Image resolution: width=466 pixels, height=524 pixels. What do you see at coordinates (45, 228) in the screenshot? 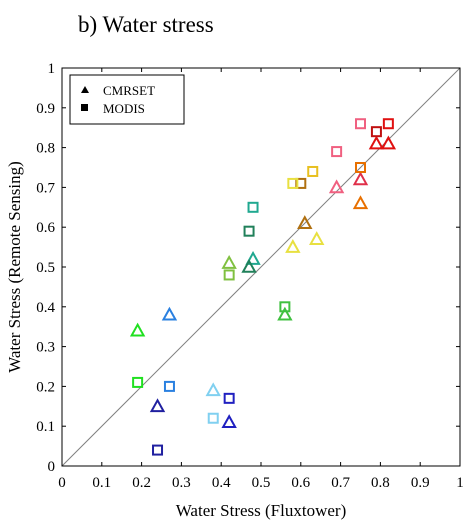
I see `y-tick-label: 0.6` at bounding box center [45, 228].